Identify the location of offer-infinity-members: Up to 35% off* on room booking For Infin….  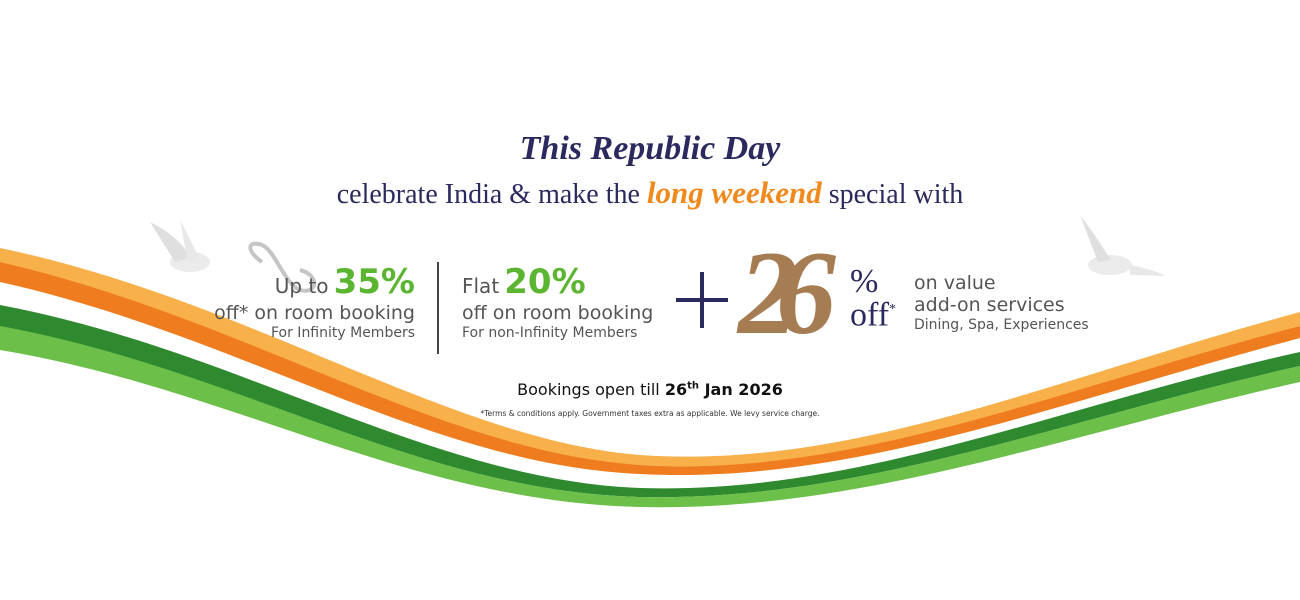
(285, 302).